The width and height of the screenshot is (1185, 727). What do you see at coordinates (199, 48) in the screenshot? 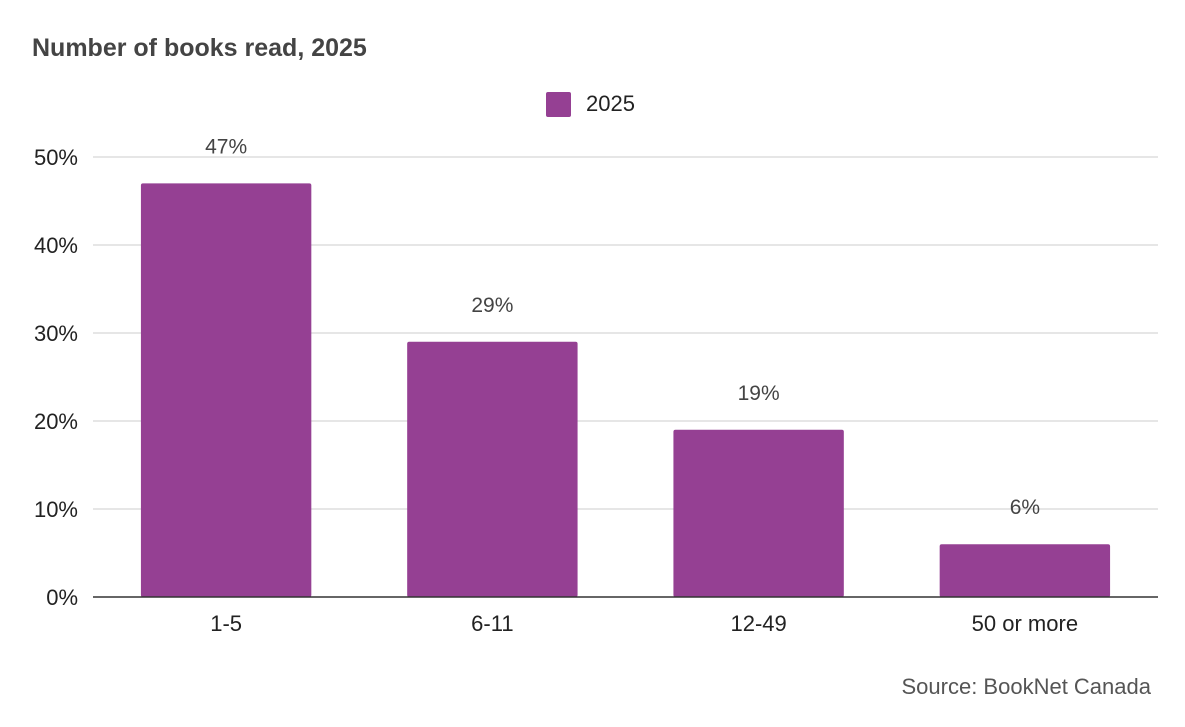
I see `chart-title: Number of books read, 2025` at bounding box center [199, 48].